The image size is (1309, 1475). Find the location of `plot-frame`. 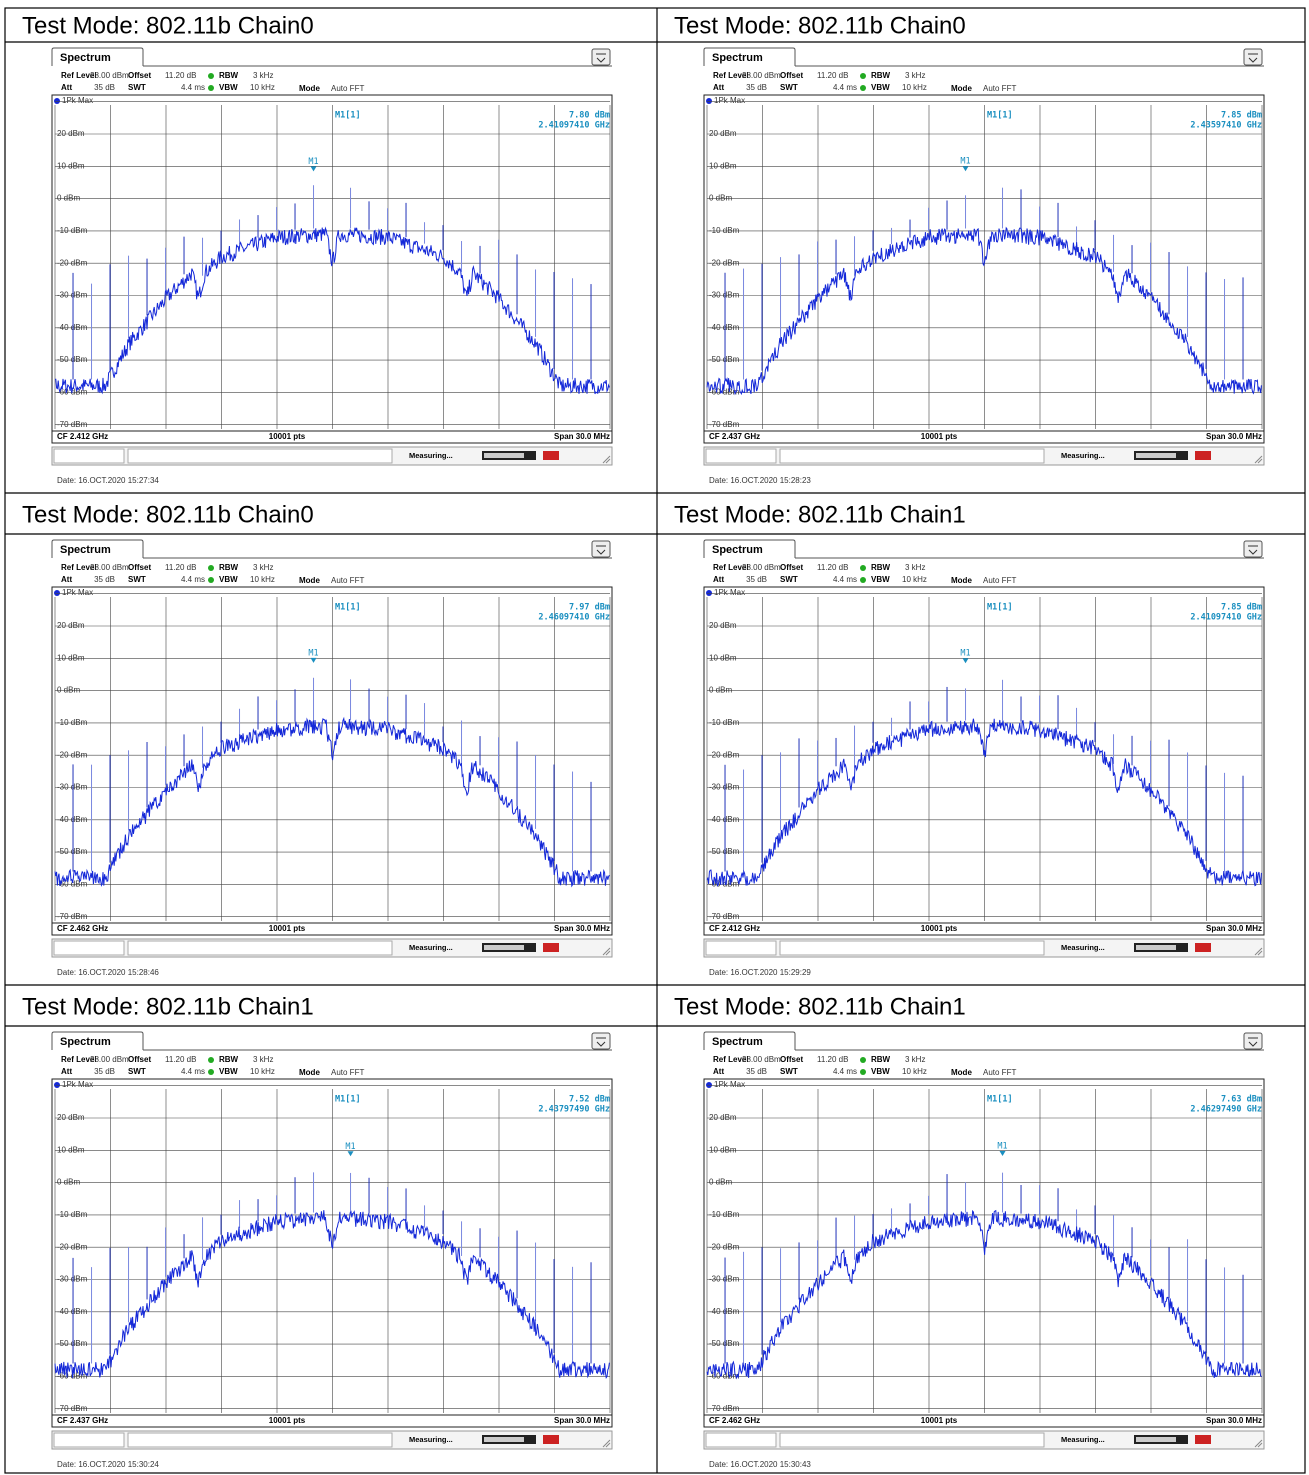

plot-frame is located at coordinates (984, 761).